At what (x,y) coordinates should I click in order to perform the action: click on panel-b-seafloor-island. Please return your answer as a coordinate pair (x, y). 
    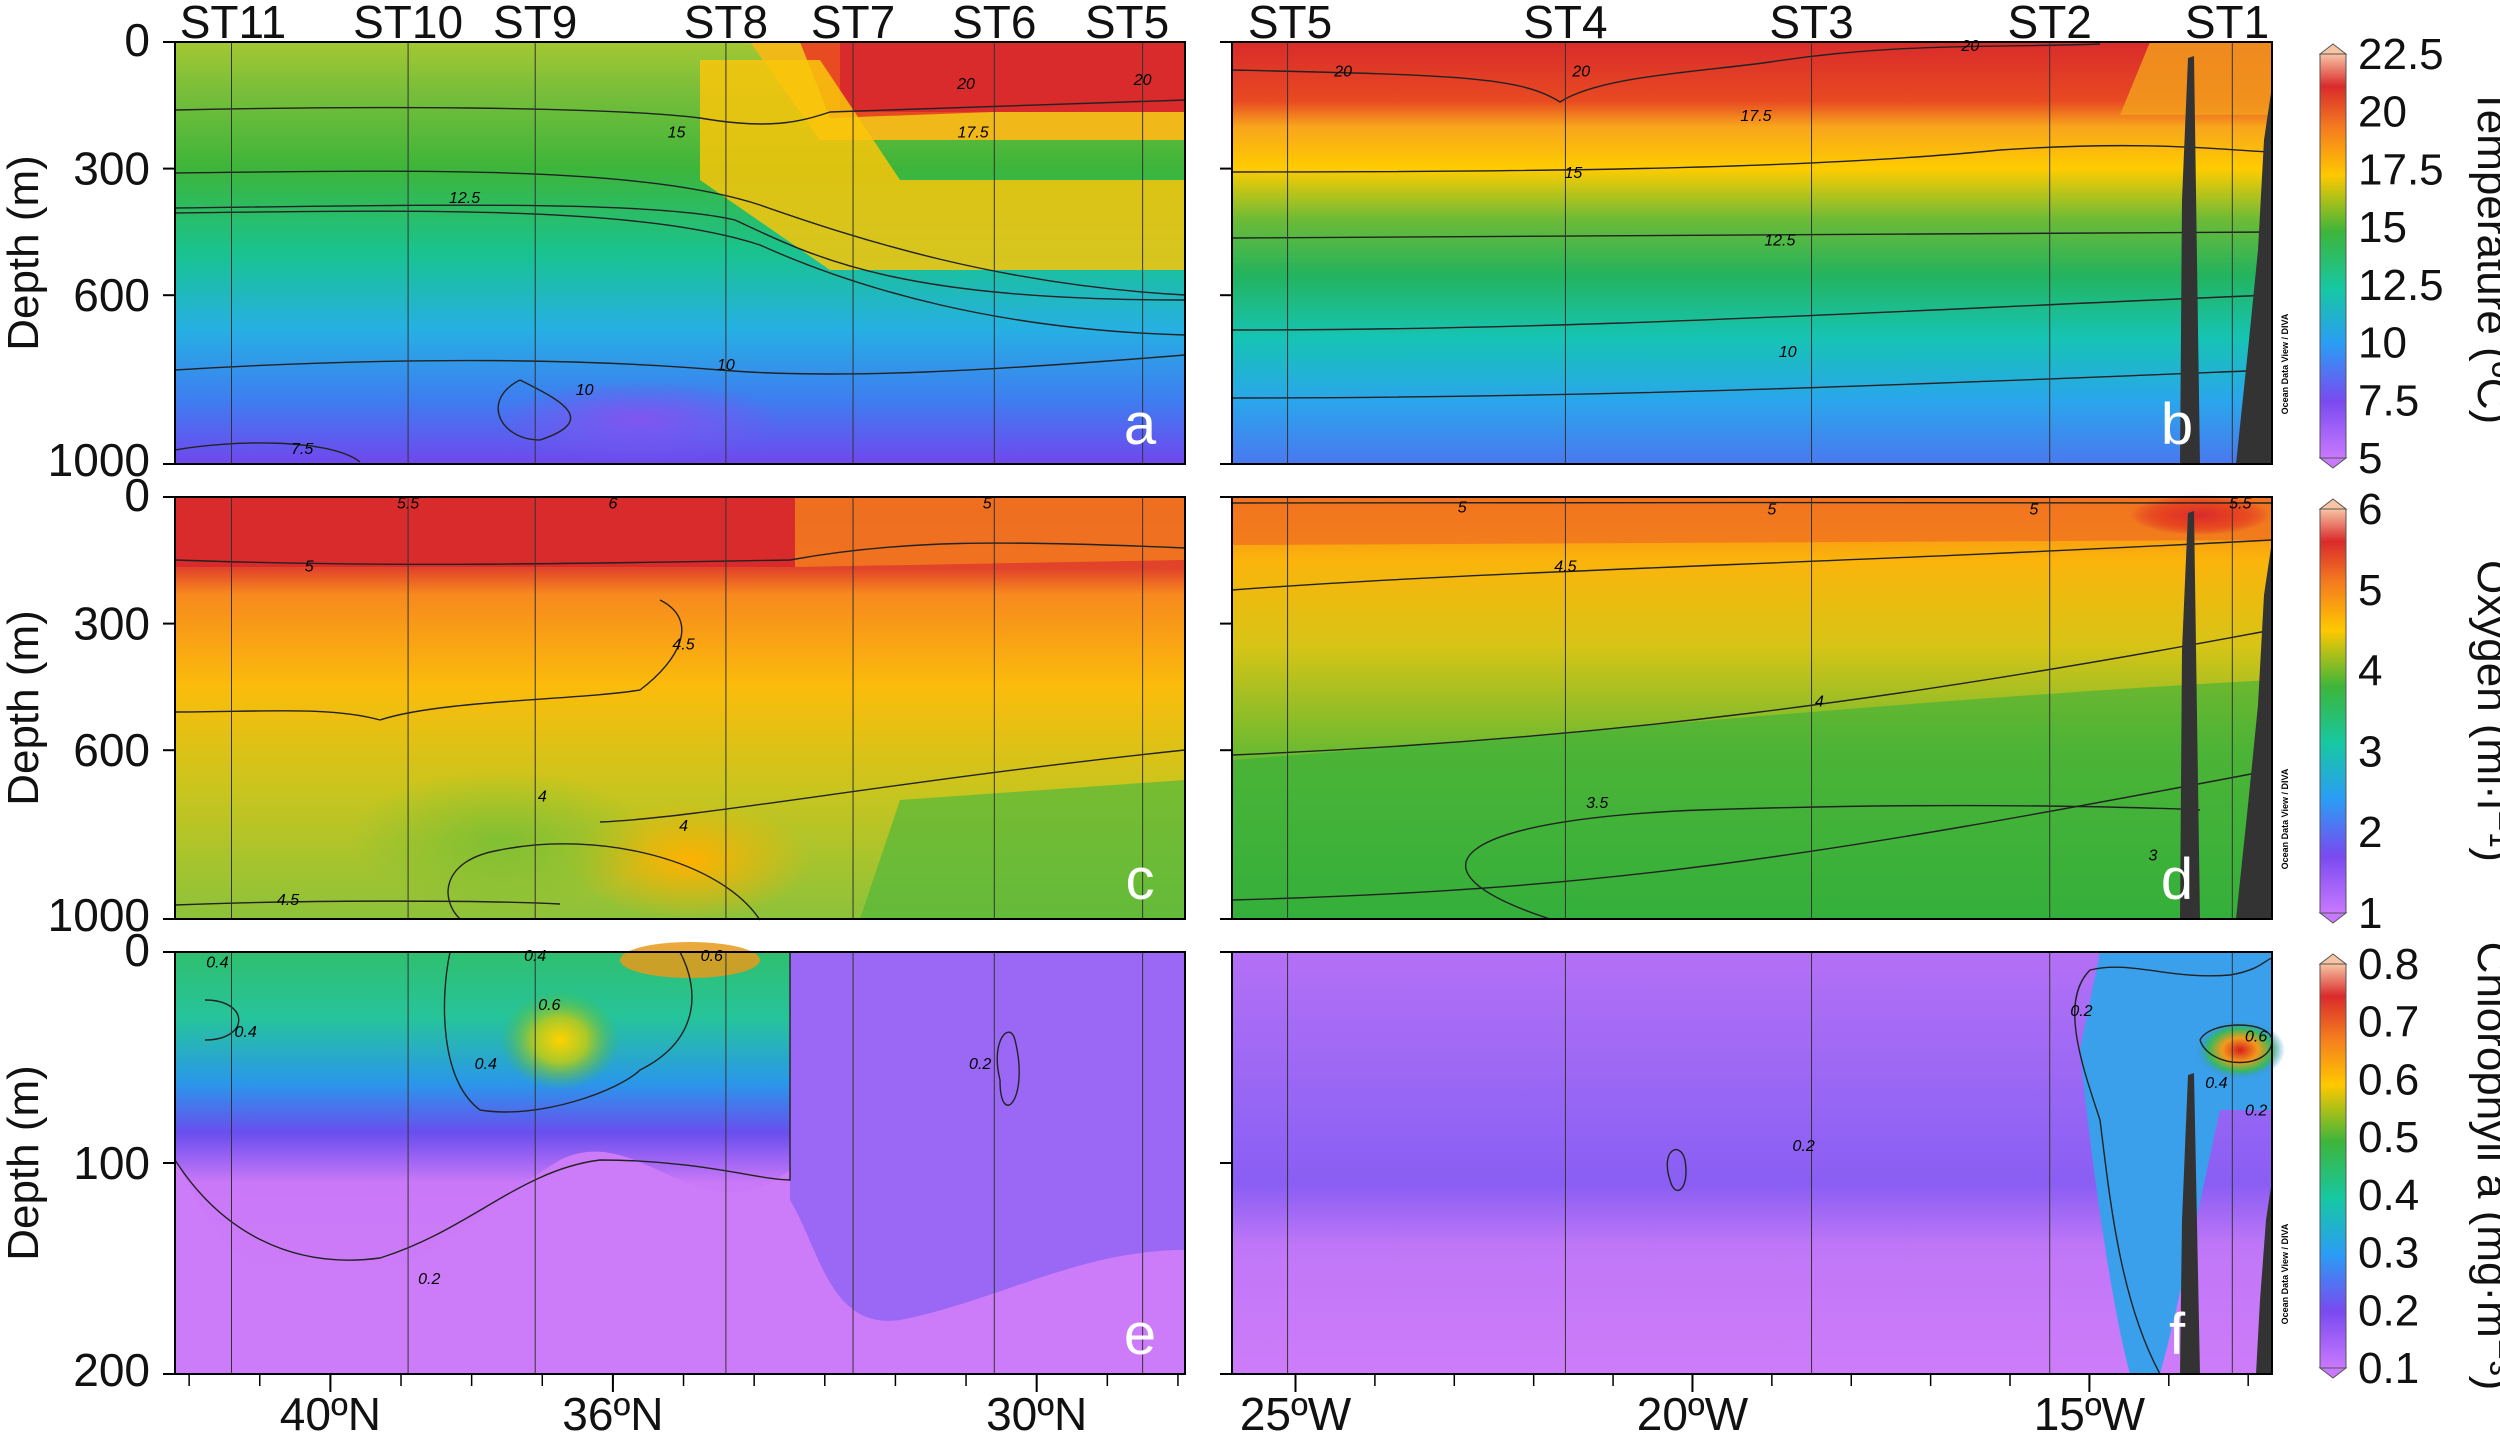
    Looking at the image, I should click on (2190, 260).